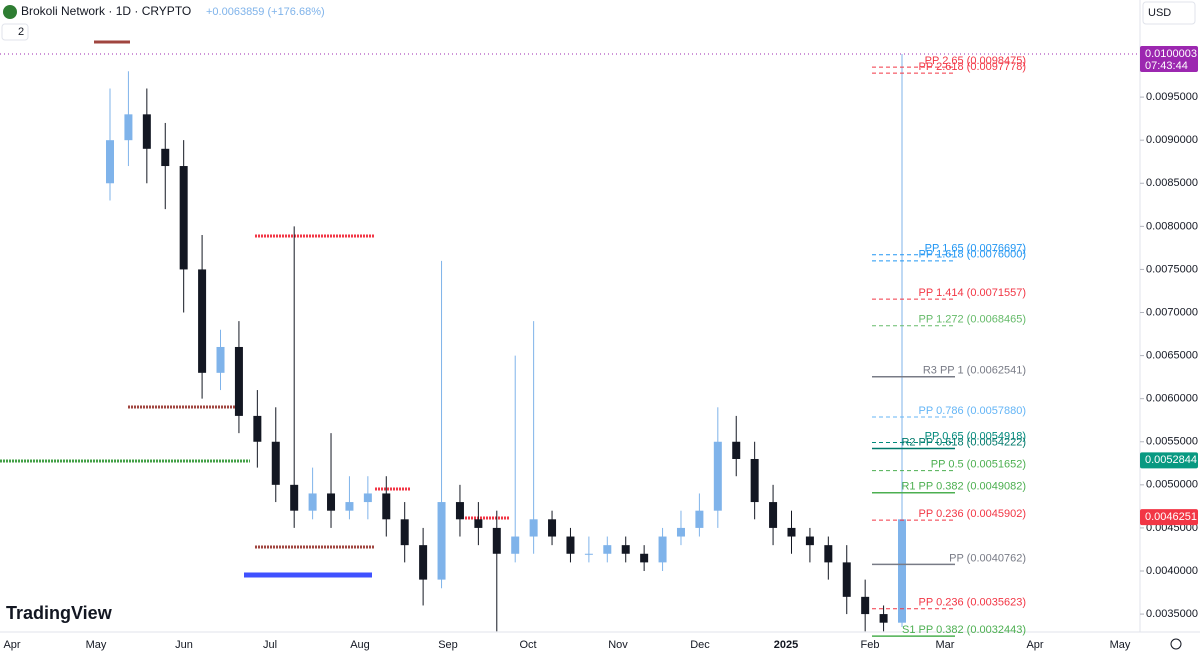 The height and width of the screenshot is (658, 1200). Describe the element at coordinates (972, 514) in the screenshot. I see `pivot-label: PP 0.236 (0.0045902)` at that location.